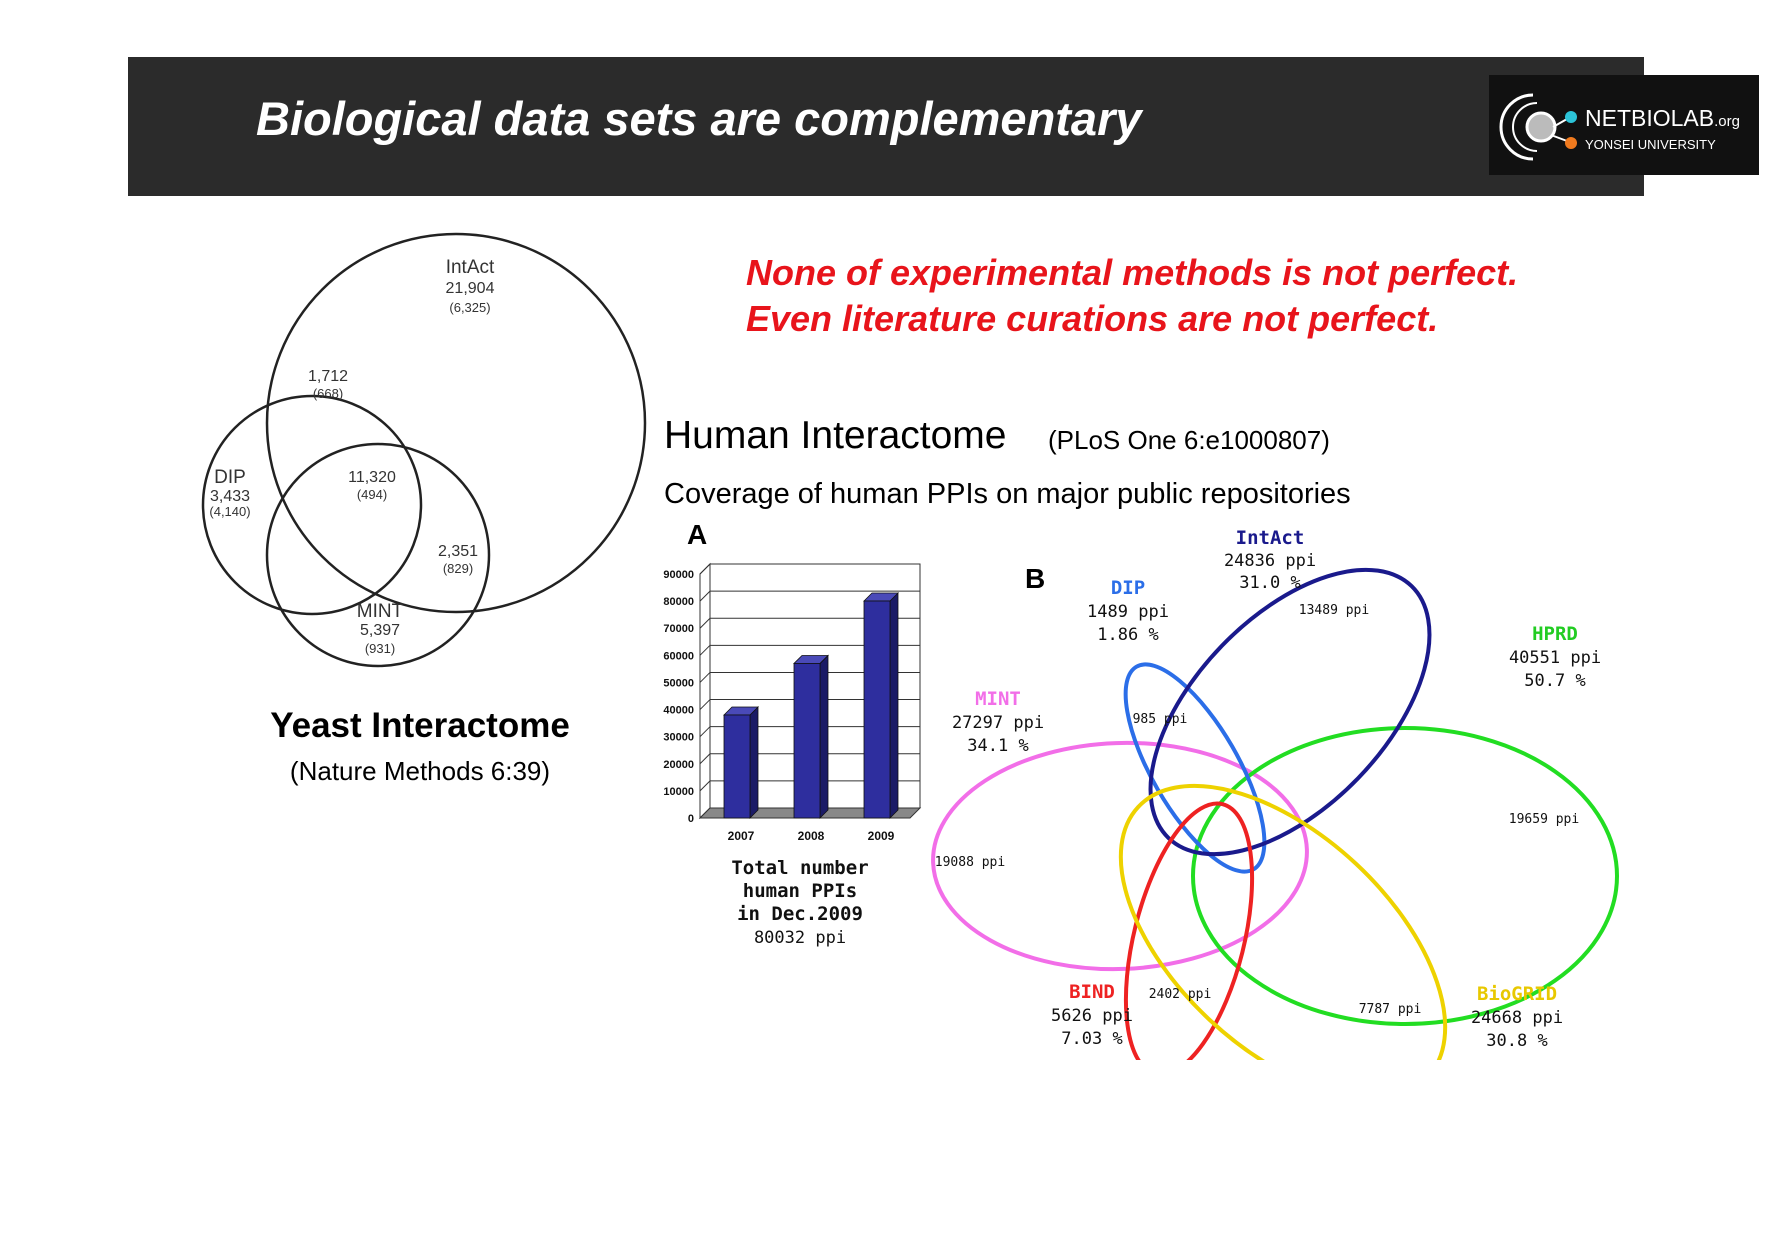 This screenshot has width=1766, height=1241. Describe the element at coordinates (312, 505) in the screenshot. I see `dip-circle` at that location.